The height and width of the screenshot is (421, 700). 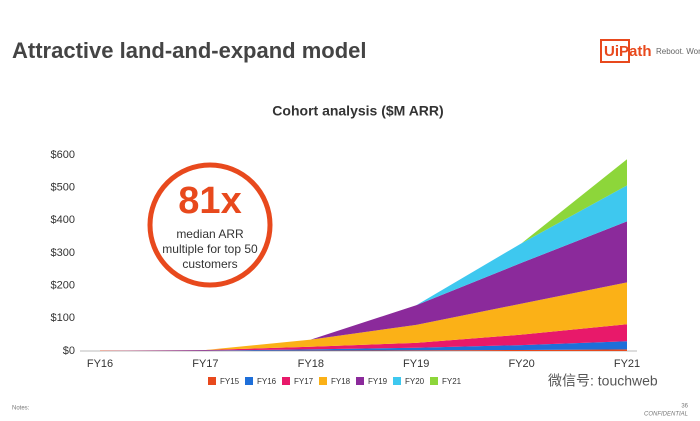 I want to click on tagline: Reboot. Work., so click(x=678, y=51).